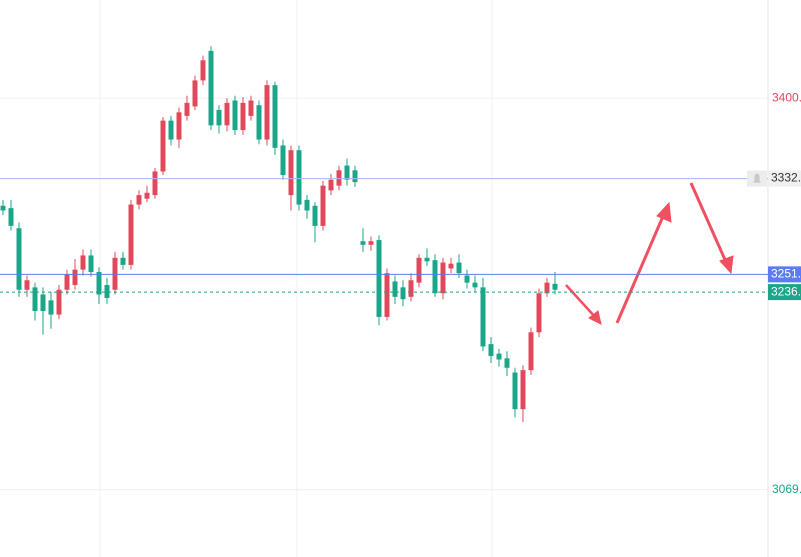 The image size is (801, 557). Describe the element at coordinates (786, 97) in the screenshot. I see `y-tick-label: 3400.` at that location.